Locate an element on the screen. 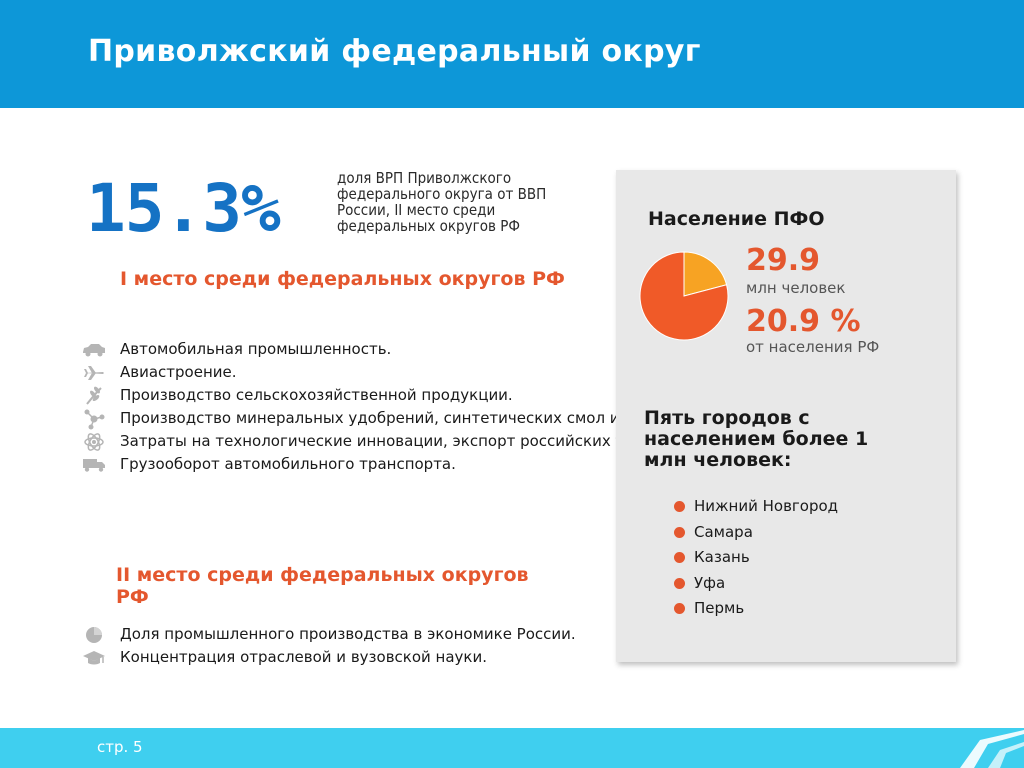 The width and height of the screenshot is (1024, 768). city-name: Пермь is located at coordinates (719, 608).